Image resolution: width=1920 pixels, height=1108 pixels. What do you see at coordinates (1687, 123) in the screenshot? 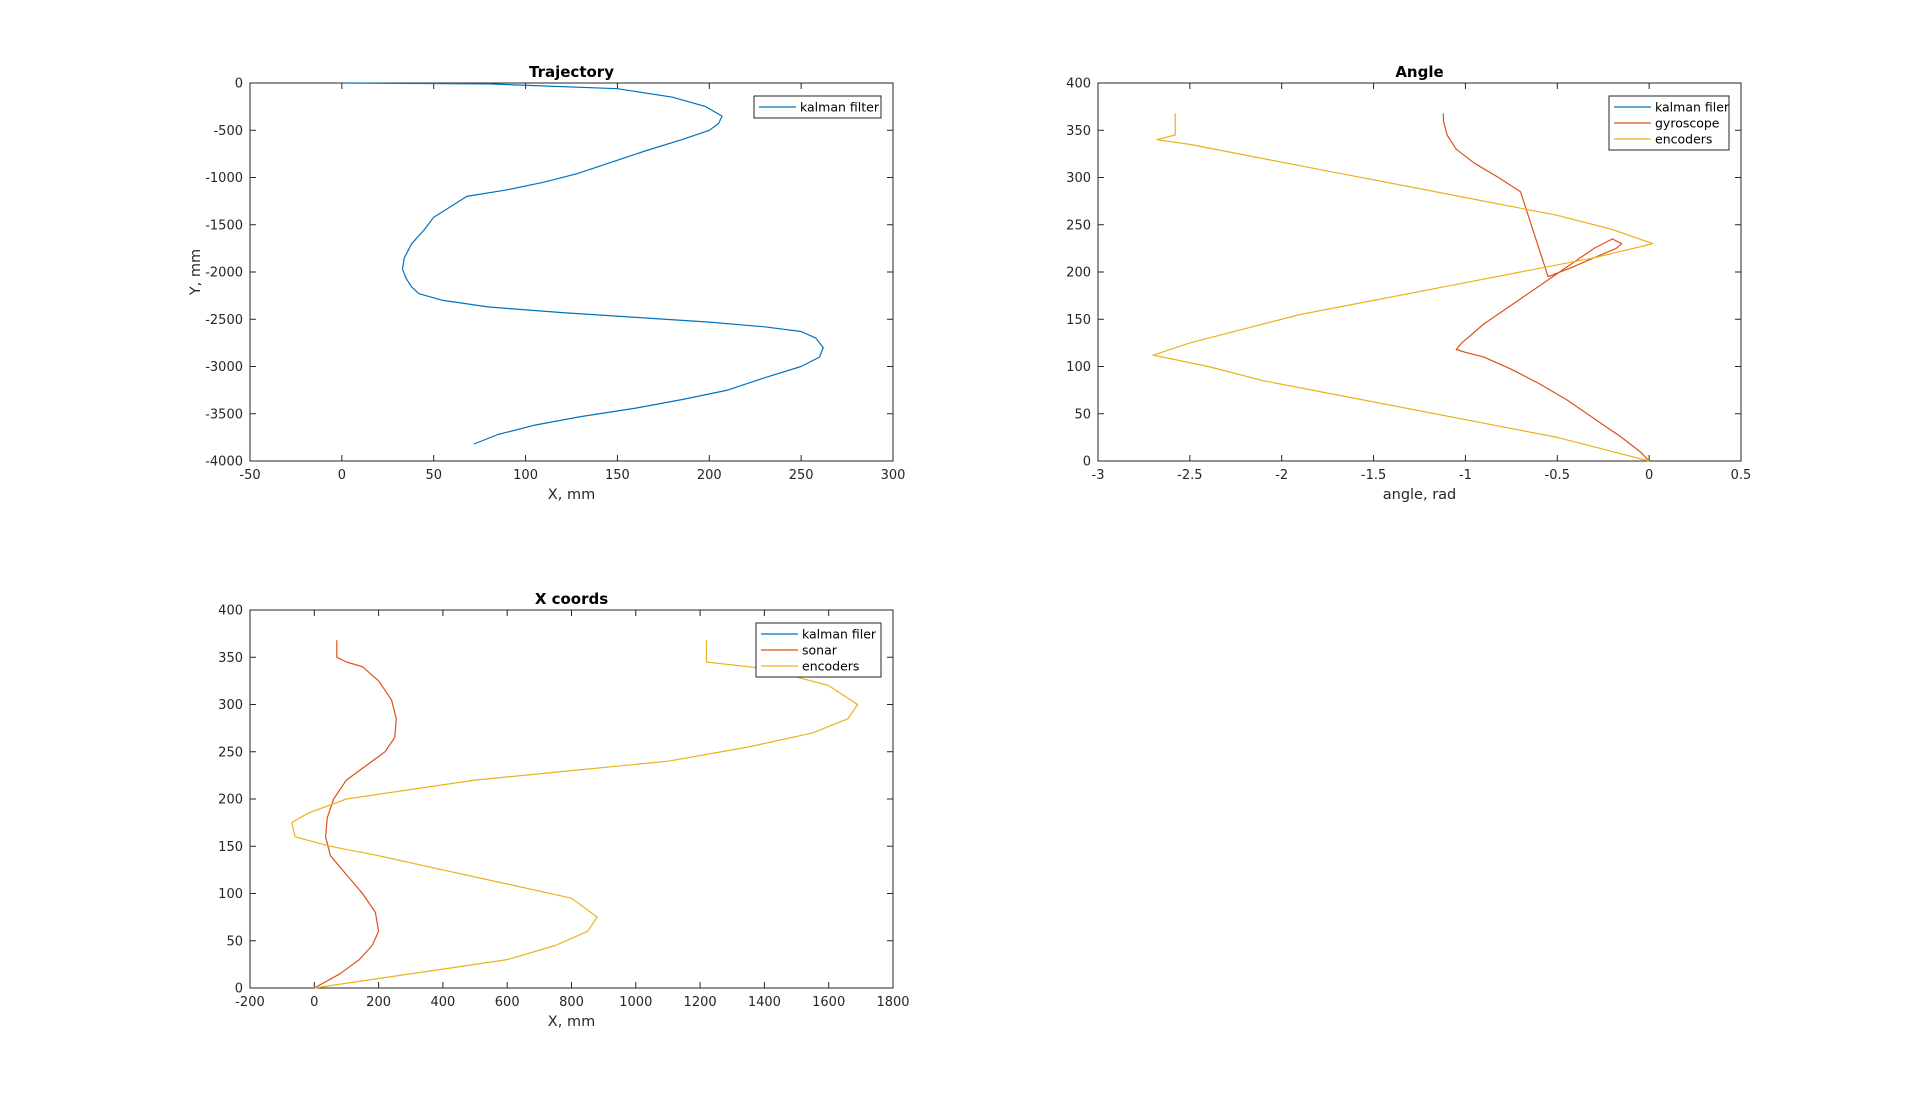
I see `legend-label: gyroscope` at bounding box center [1687, 123].